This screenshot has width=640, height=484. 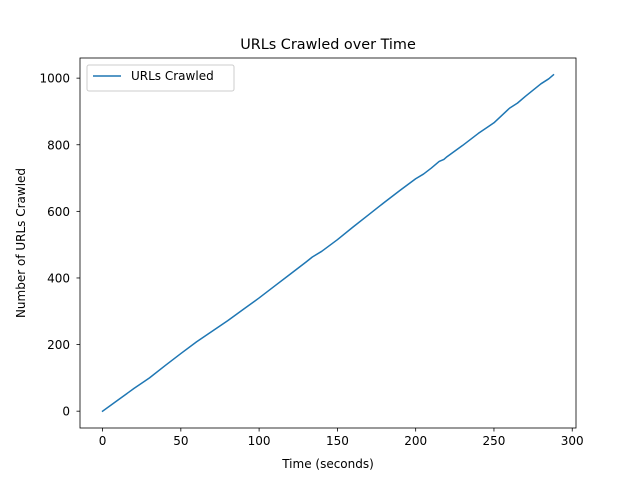 What do you see at coordinates (103, 441) in the screenshot?
I see `x-tick-label: 0` at bounding box center [103, 441].